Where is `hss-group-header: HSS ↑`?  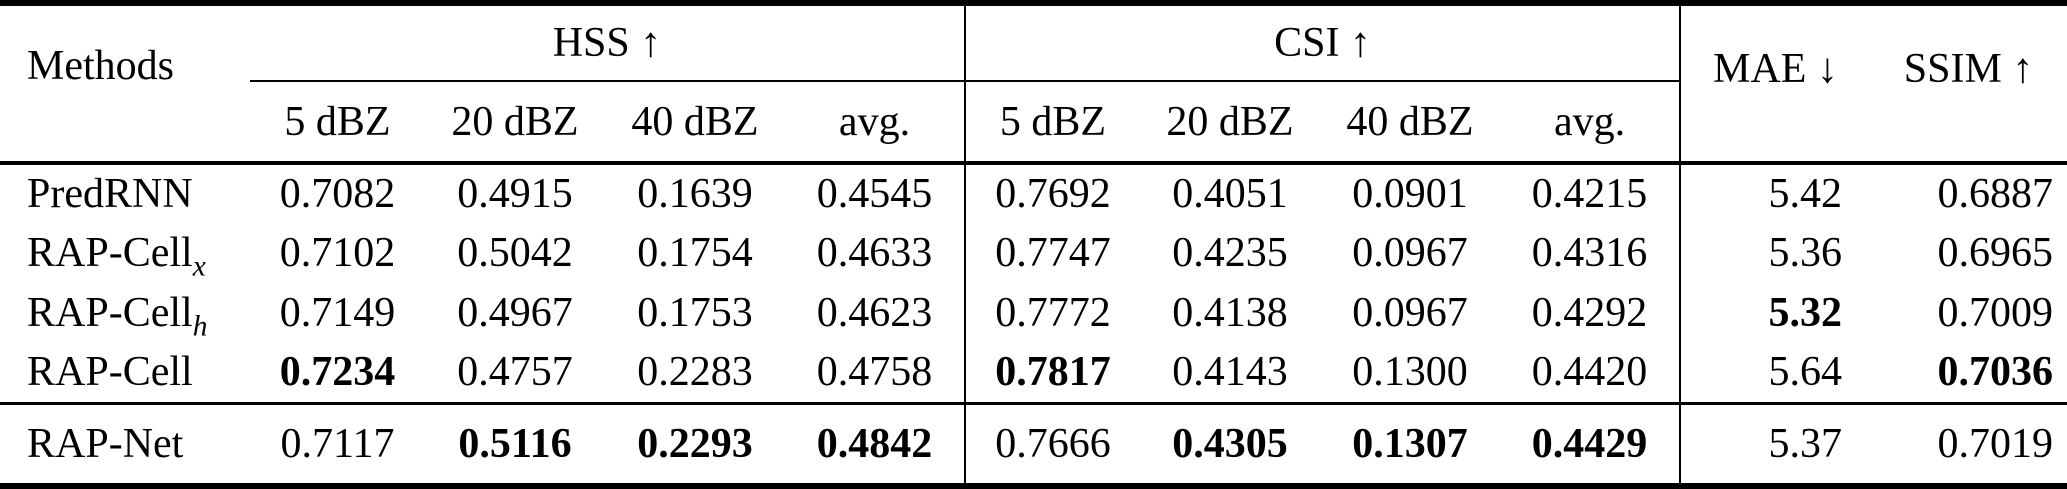
hss-group-header: HSS ↑ is located at coordinates (608, 42).